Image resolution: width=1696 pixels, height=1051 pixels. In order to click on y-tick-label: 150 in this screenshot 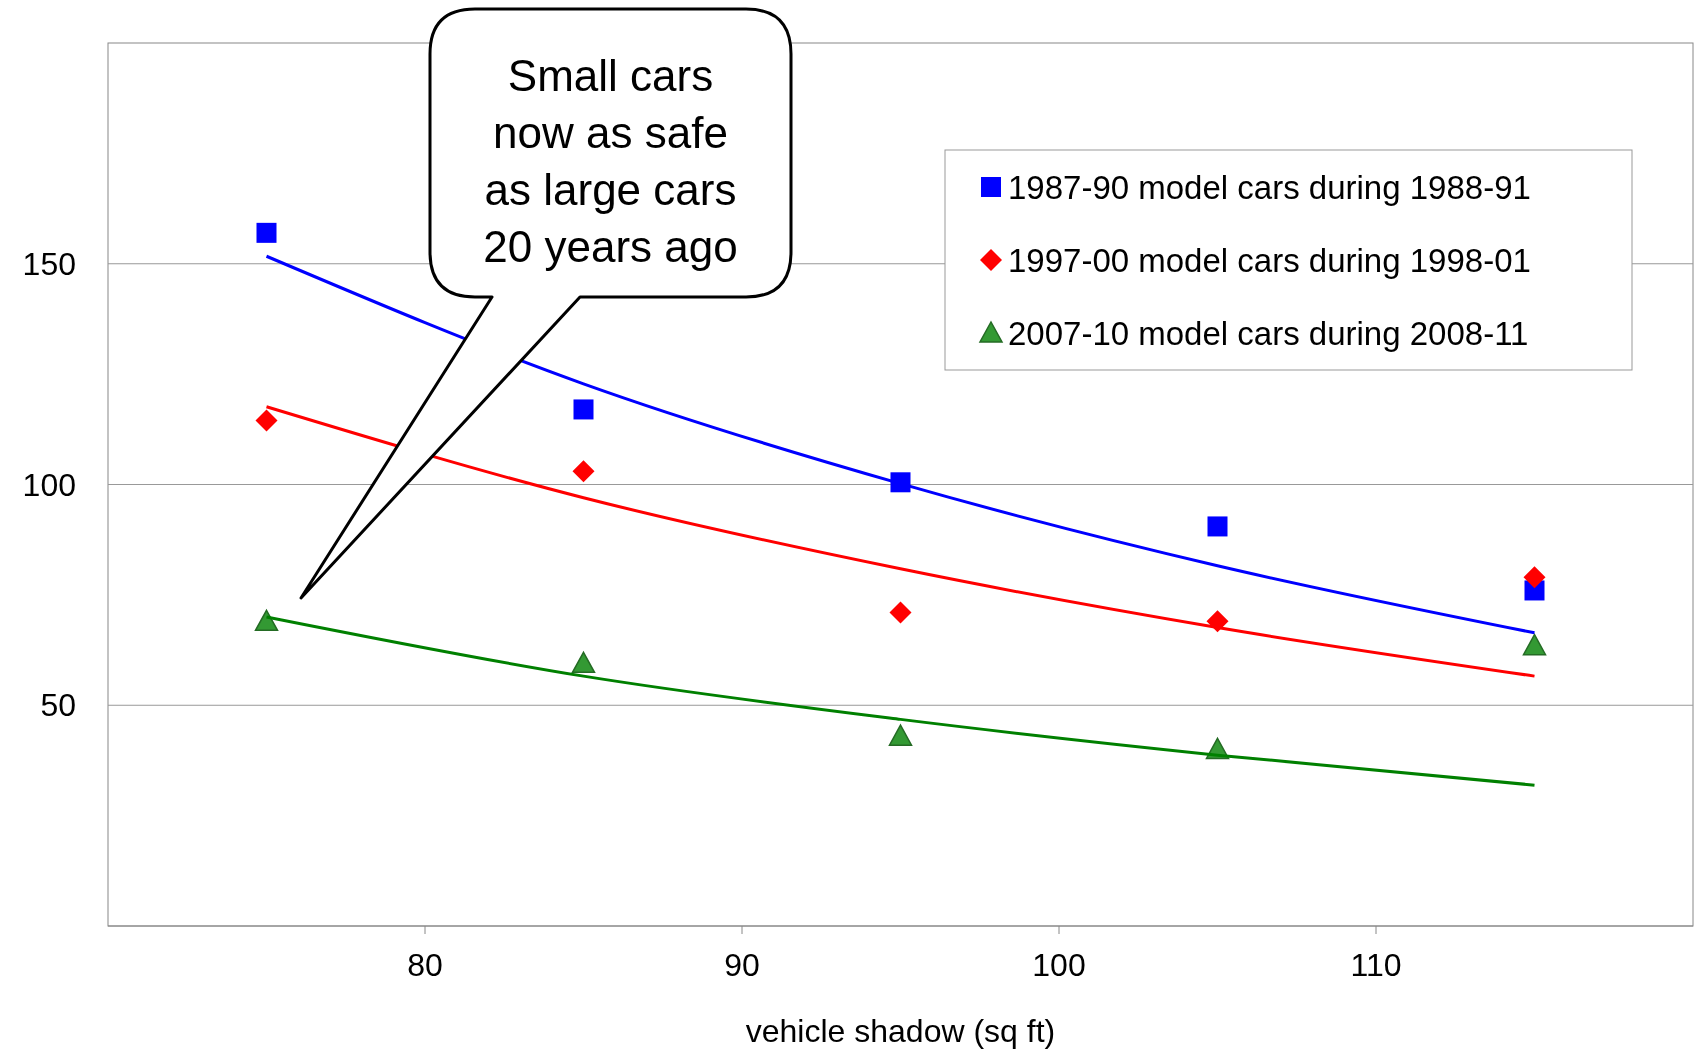, I will do `click(49, 263)`.